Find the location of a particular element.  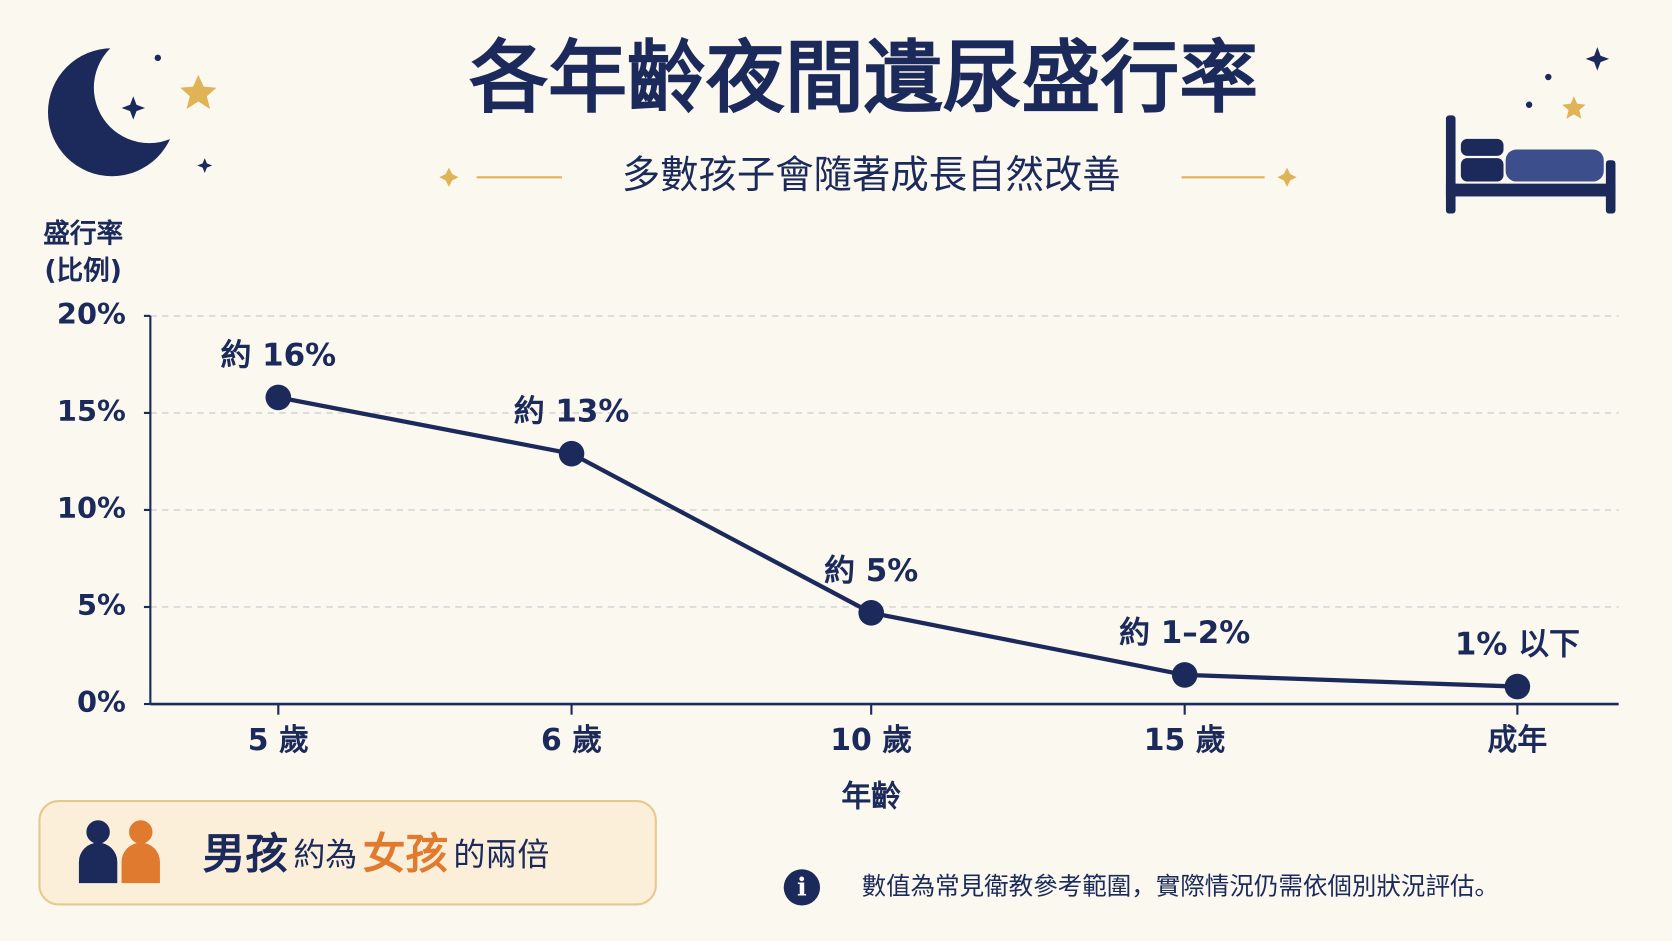

y-tick-label: 20% is located at coordinates (91, 314).